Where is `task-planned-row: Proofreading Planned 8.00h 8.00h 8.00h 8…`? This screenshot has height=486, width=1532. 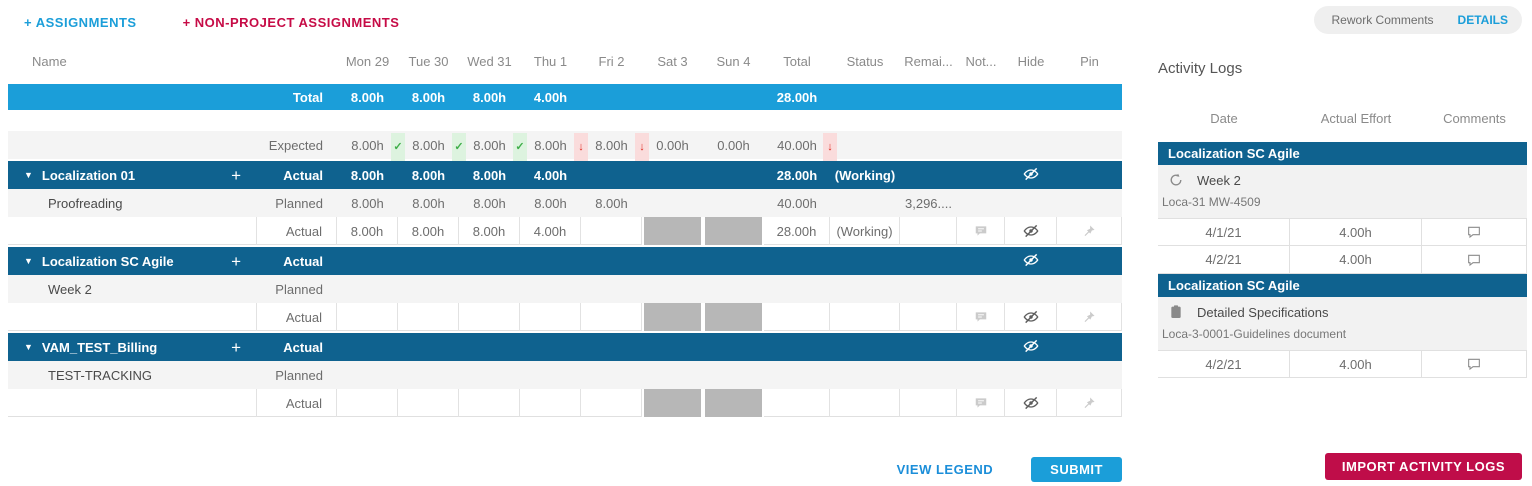
task-planned-row: Proofreading Planned 8.00h 8.00h 8.00h 8… is located at coordinates (565, 203).